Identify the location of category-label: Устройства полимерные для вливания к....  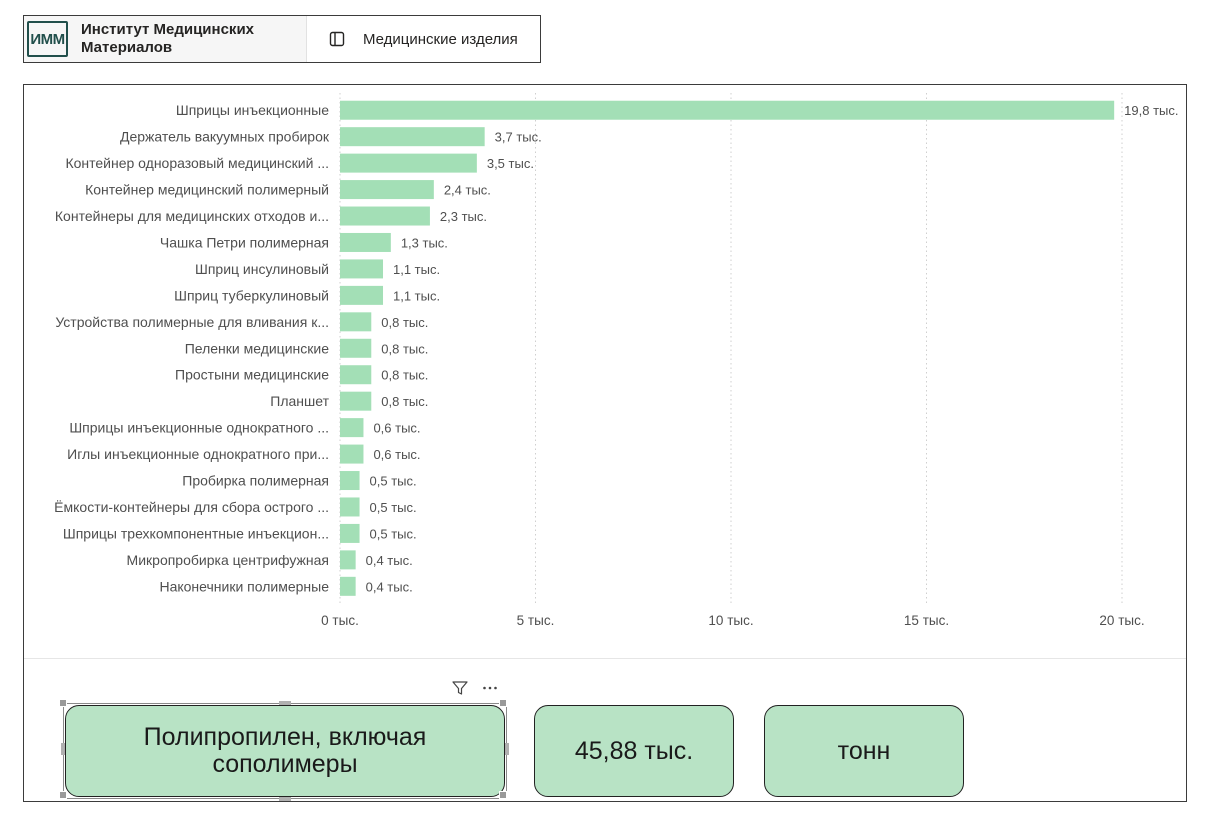
(192, 322).